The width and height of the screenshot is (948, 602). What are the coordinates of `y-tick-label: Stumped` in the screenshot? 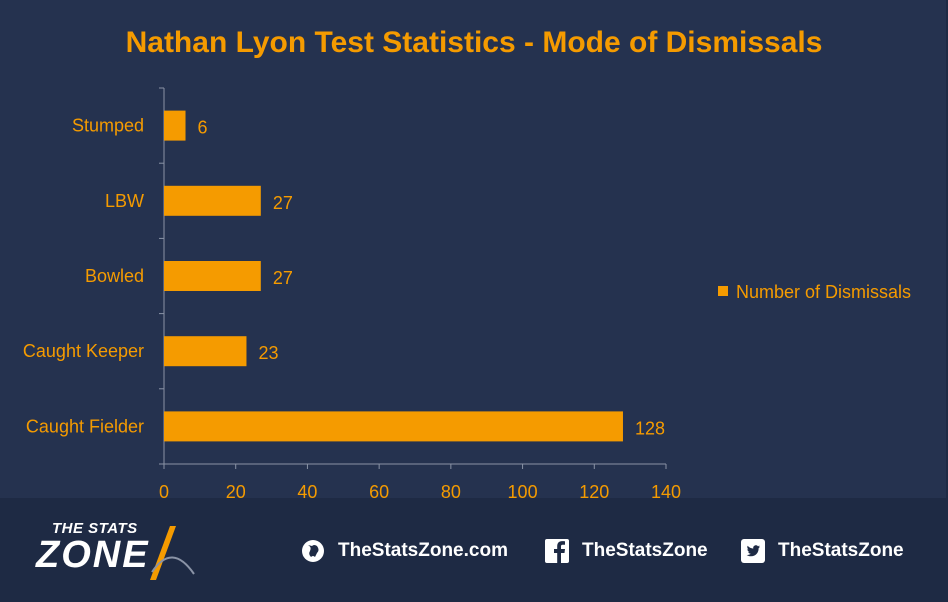 It's located at (108, 126).